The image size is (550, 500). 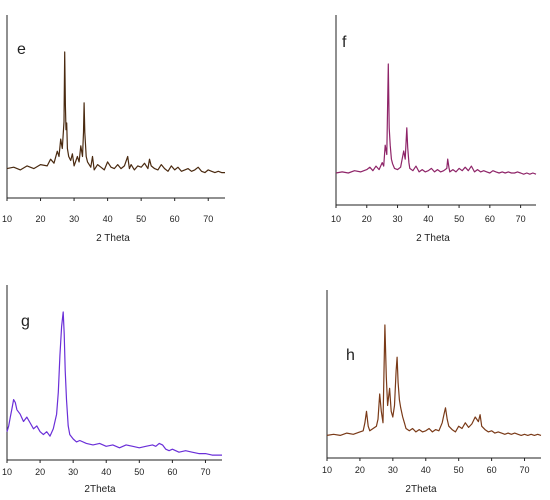 I want to click on panel-e-xlabel: 2 Theta, so click(x=113, y=238).